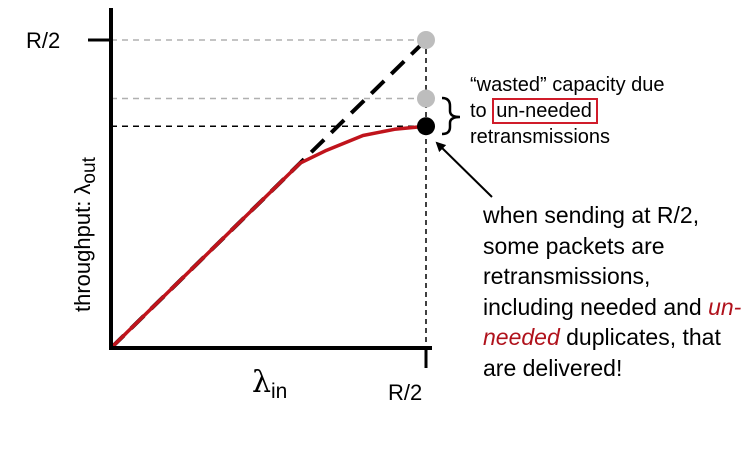 This screenshot has height=459, width=749. I want to click on wasted-note-line2: to un-needed, so click(605, 111).